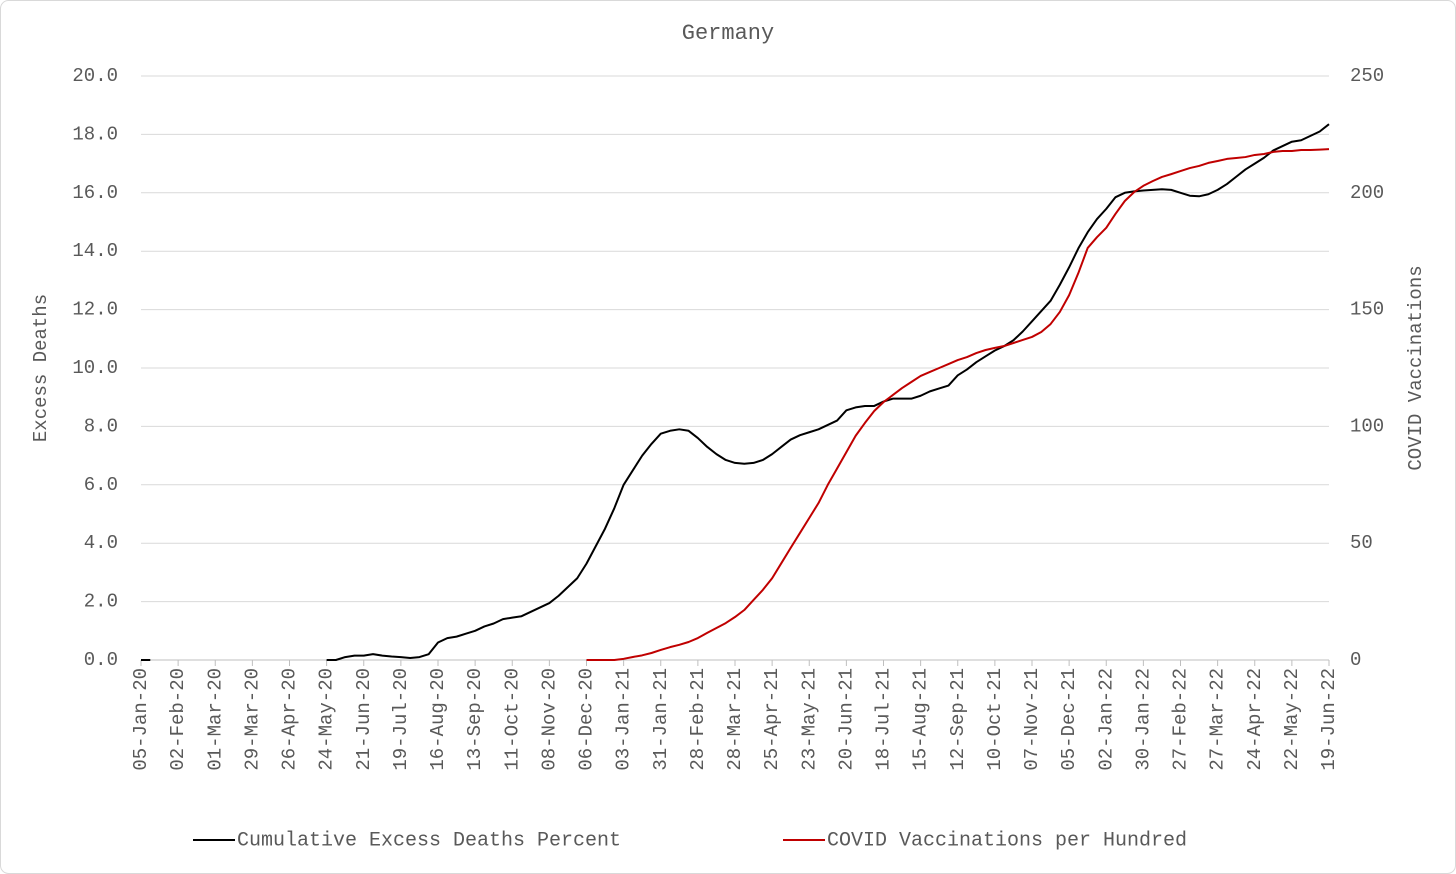 The width and height of the screenshot is (1456, 874). Describe the element at coordinates (1367, 310) in the screenshot. I see `y2-tick-label: 150` at that location.